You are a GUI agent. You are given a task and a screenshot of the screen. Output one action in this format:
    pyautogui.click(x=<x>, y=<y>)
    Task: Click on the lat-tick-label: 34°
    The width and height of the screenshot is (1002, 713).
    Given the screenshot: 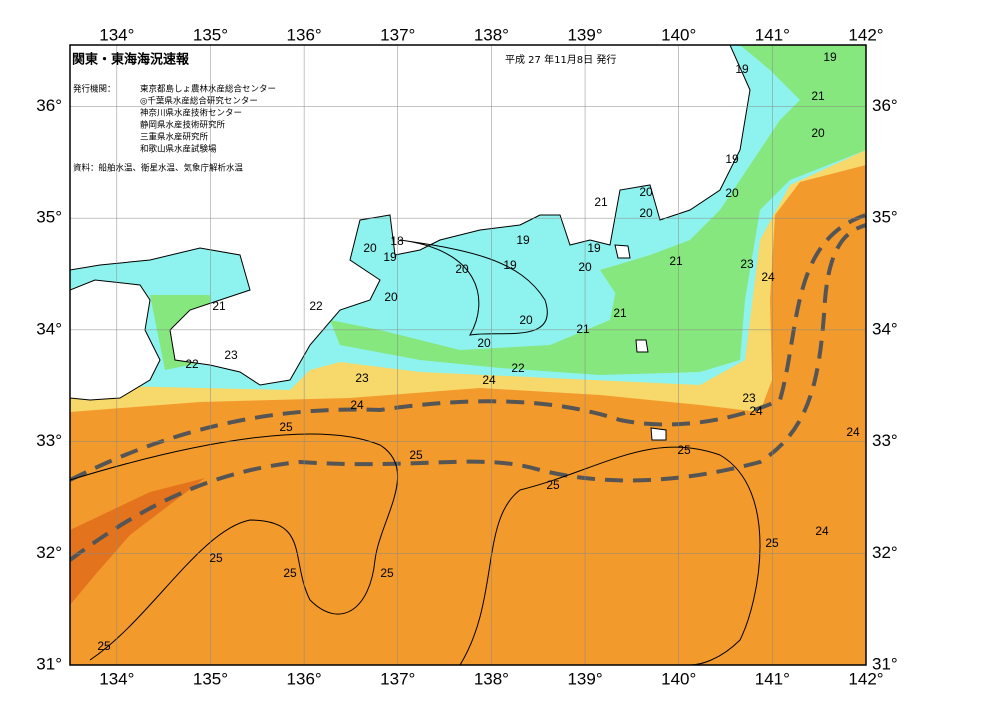 What is the action you would take?
    pyautogui.click(x=49, y=328)
    